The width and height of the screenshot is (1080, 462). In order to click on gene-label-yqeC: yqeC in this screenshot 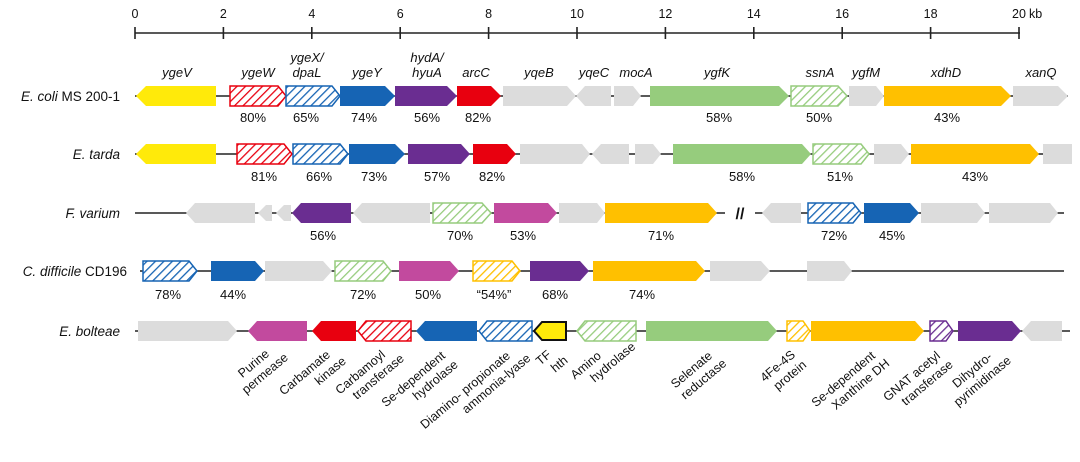, I will do `click(594, 72)`.